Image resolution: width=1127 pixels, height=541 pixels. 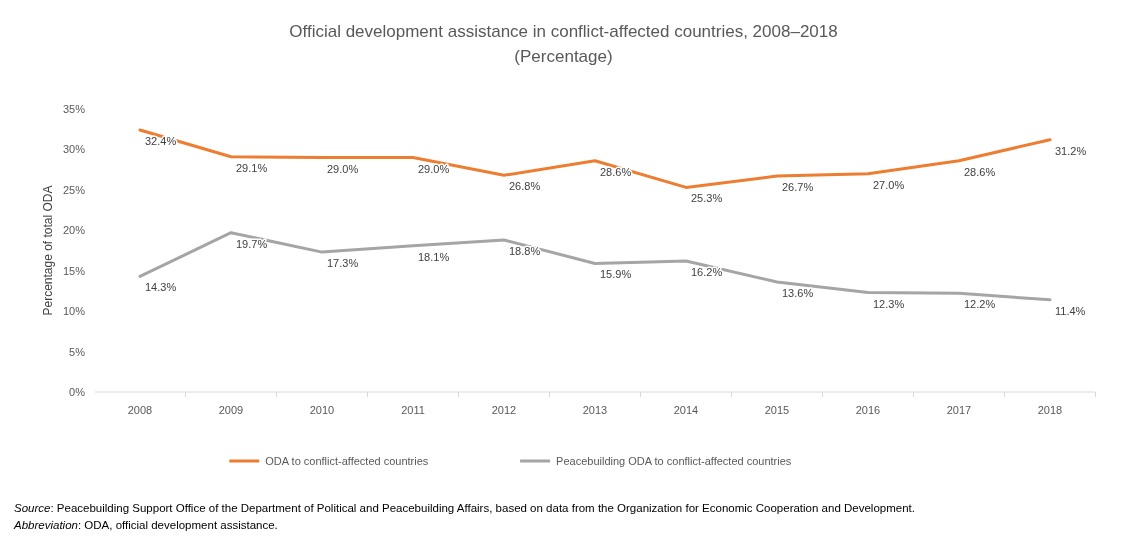 What do you see at coordinates (77, 392) in the screenshot?
I see `y-tick-label: 0%` at bounding box center [77, 392].